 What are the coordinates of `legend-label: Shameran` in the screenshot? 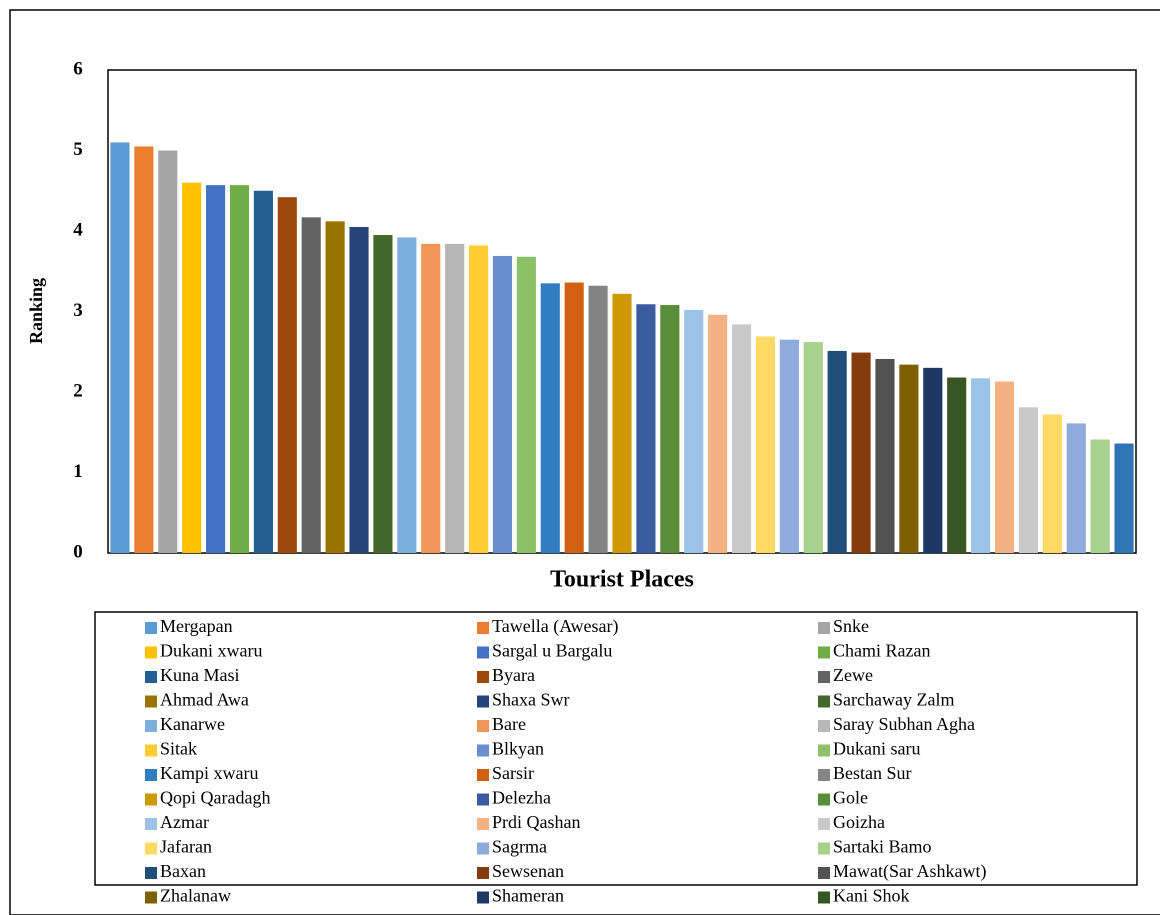 It's located at (528, 896).